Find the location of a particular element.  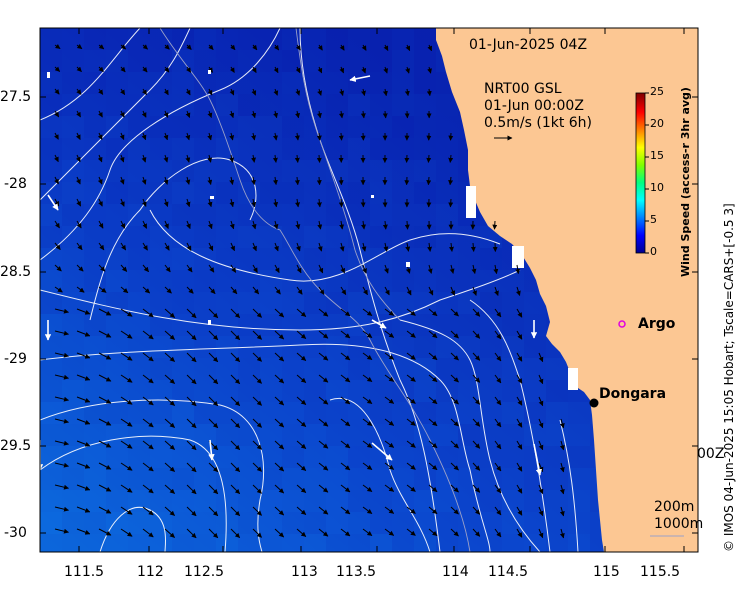

large-current-vector is located at coordinates (382, 451).